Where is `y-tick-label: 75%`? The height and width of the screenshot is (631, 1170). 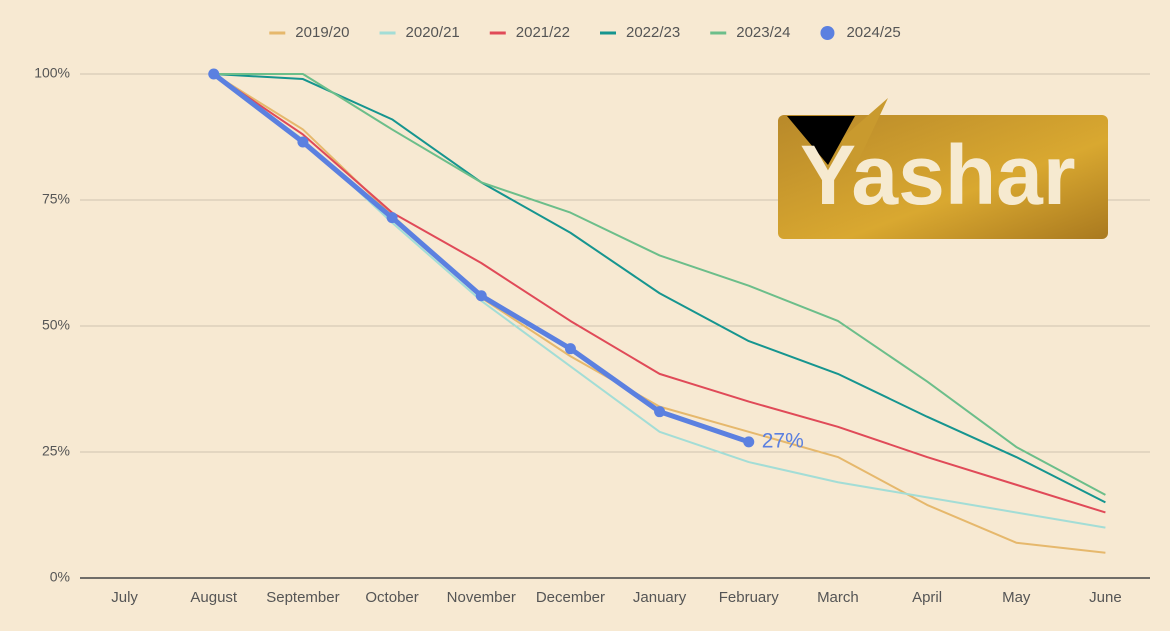 y-tick-label: 75% is located at coordinates (56, 199).